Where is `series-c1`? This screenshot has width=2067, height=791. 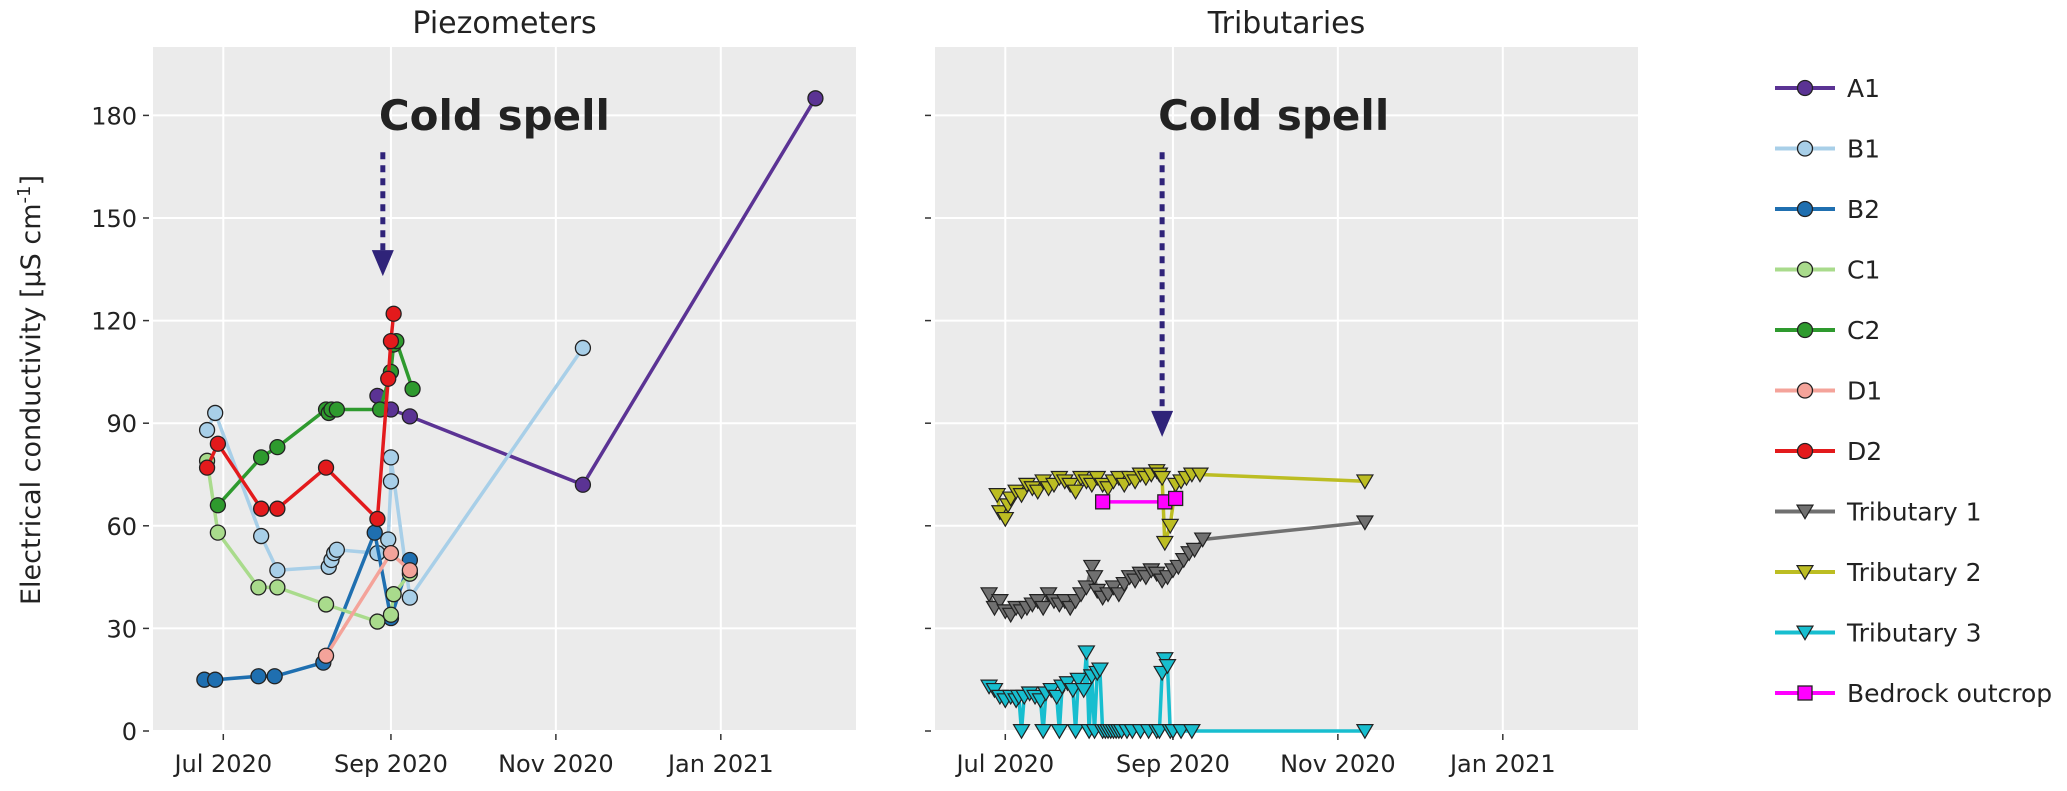
series-c1 is located at coordinates (308, 541).